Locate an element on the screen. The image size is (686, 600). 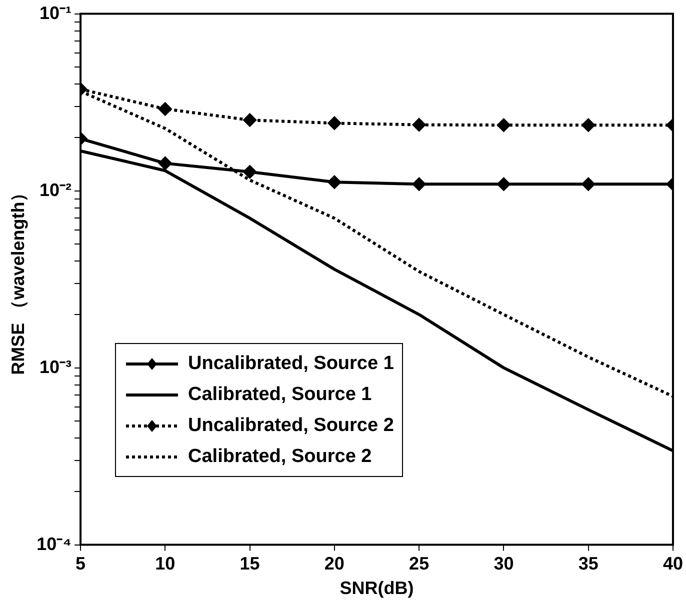
x-tick-label: 35 is located at coordinates (588, 564).